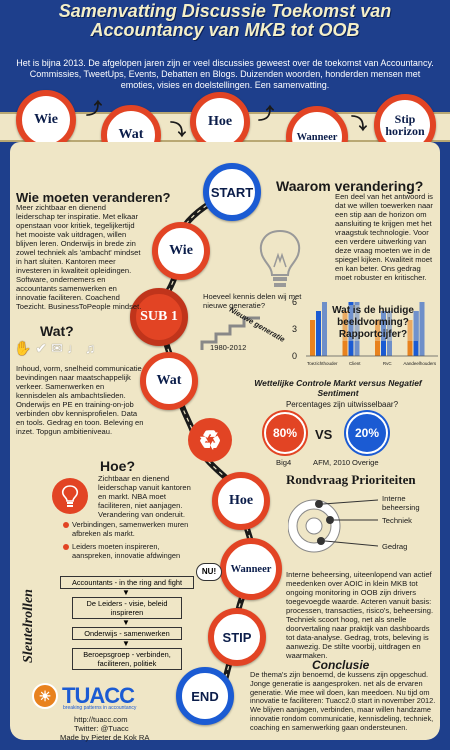  I want to click on waarom-heading: Waarom verandering?, so click(350, 186).